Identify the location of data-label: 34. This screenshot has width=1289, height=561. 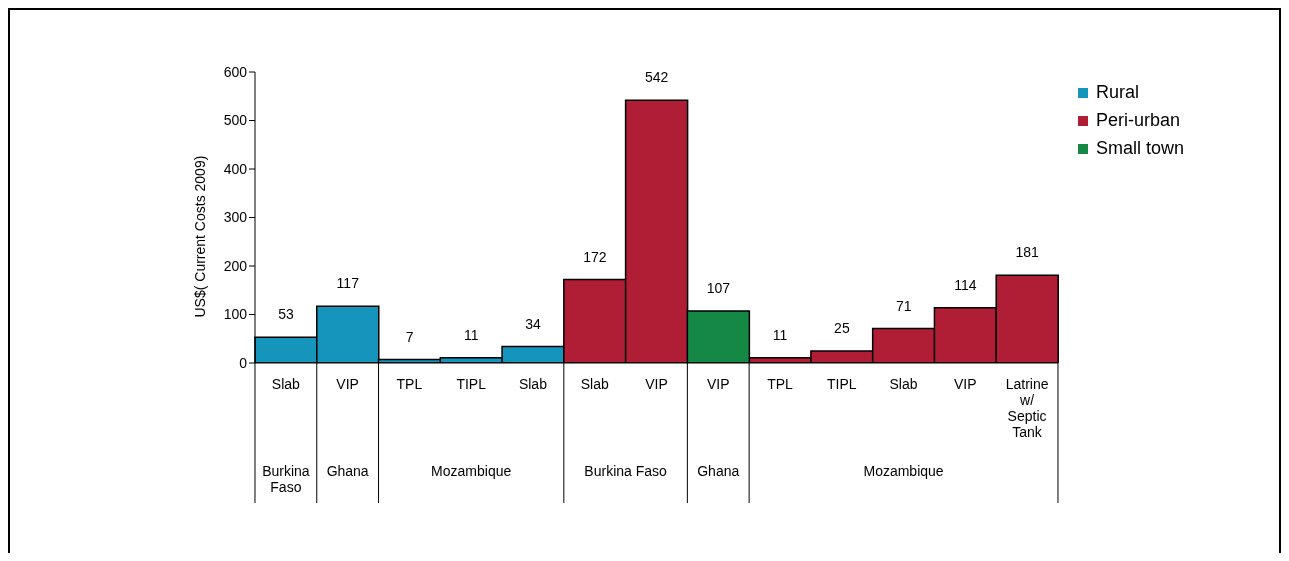
(533, 323).